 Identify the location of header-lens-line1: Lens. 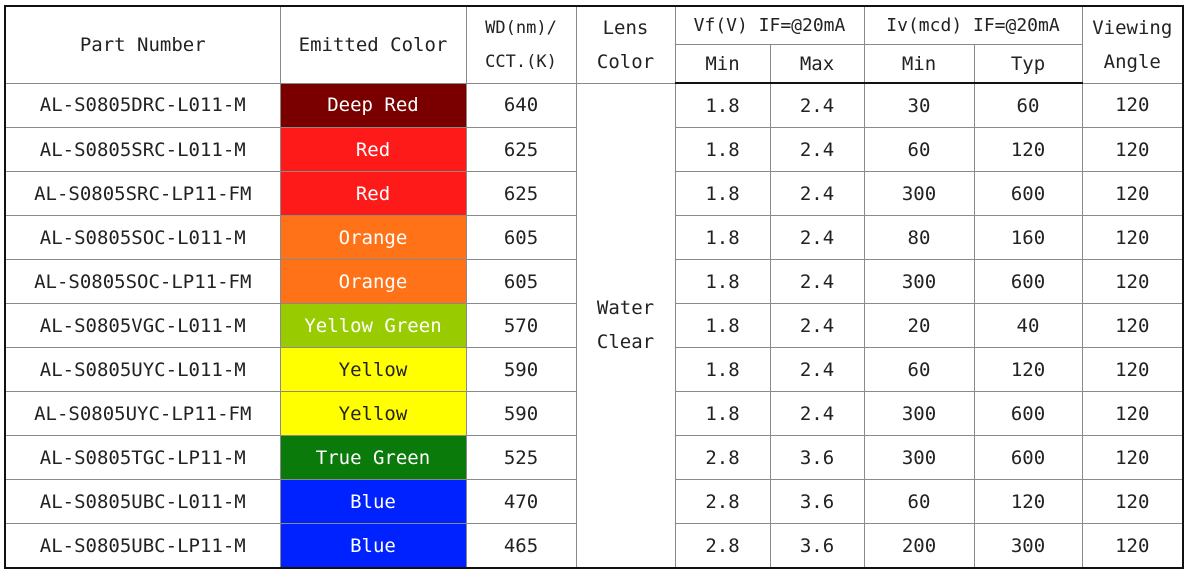
(625, 27).